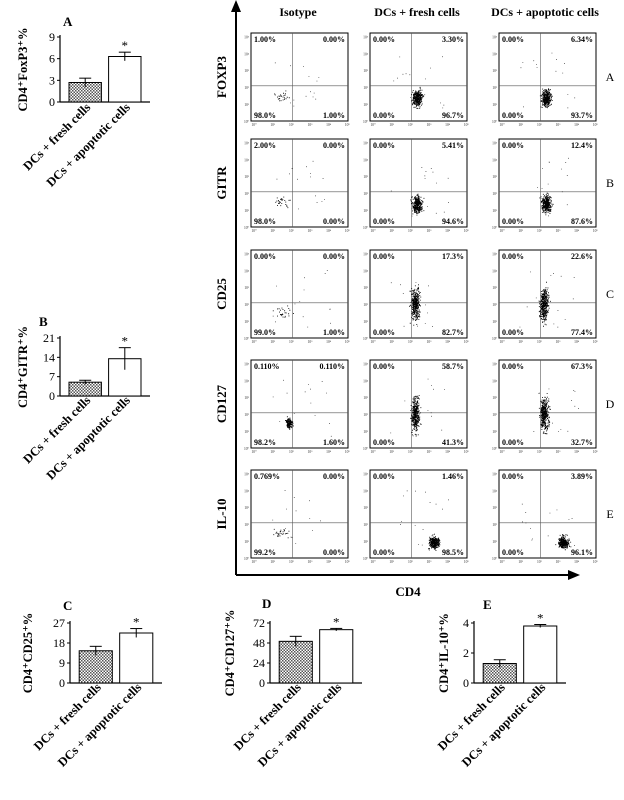 The image size is (624, 800). I want to click on flow-row-letter: E, so click(609, 514).